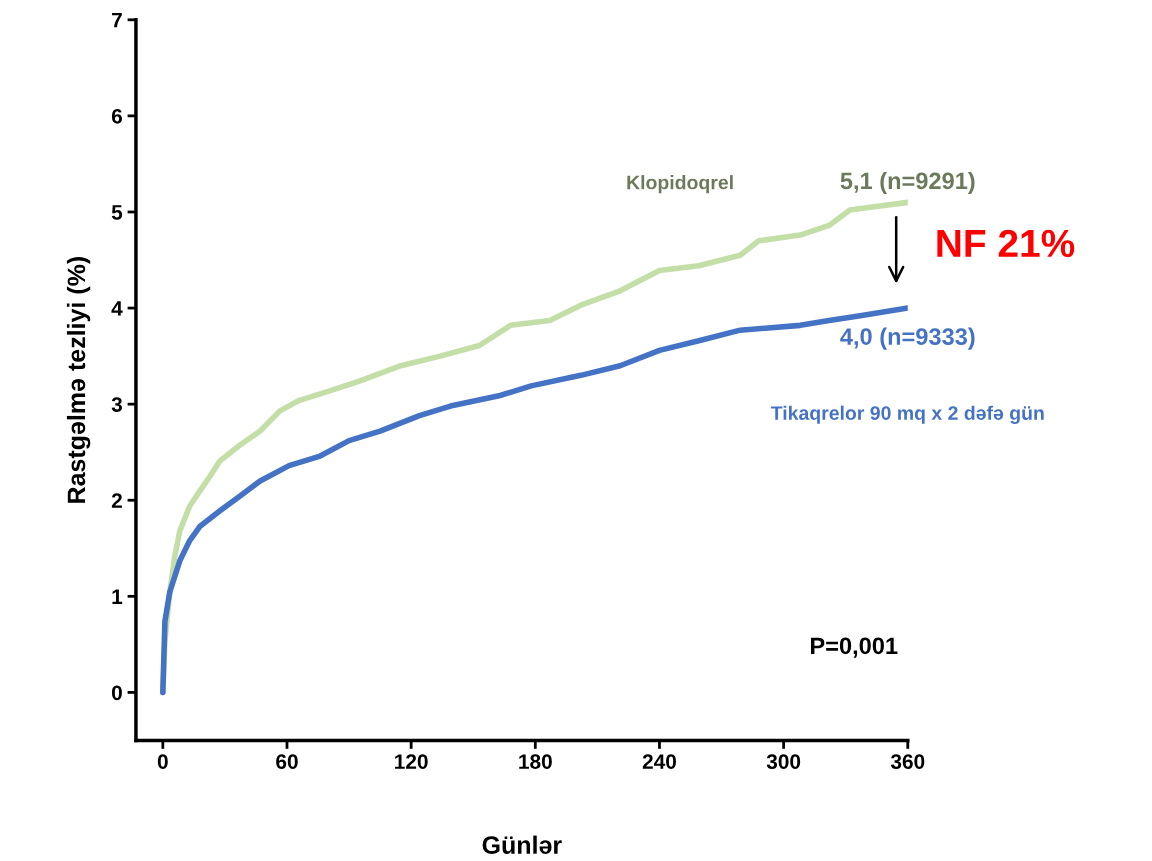 This screenshot has width=1152, height=861. Describe the element at coordinates (116, 693) in the screenshot. I see `y-tick-label: 0` at that location.